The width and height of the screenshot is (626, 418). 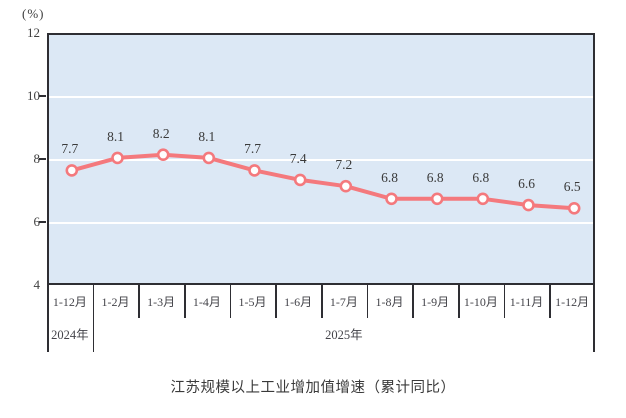 I want to click on chart-title: 江苏规模以上工业增加值增速（累计同比）, so click(x=313, y=388).